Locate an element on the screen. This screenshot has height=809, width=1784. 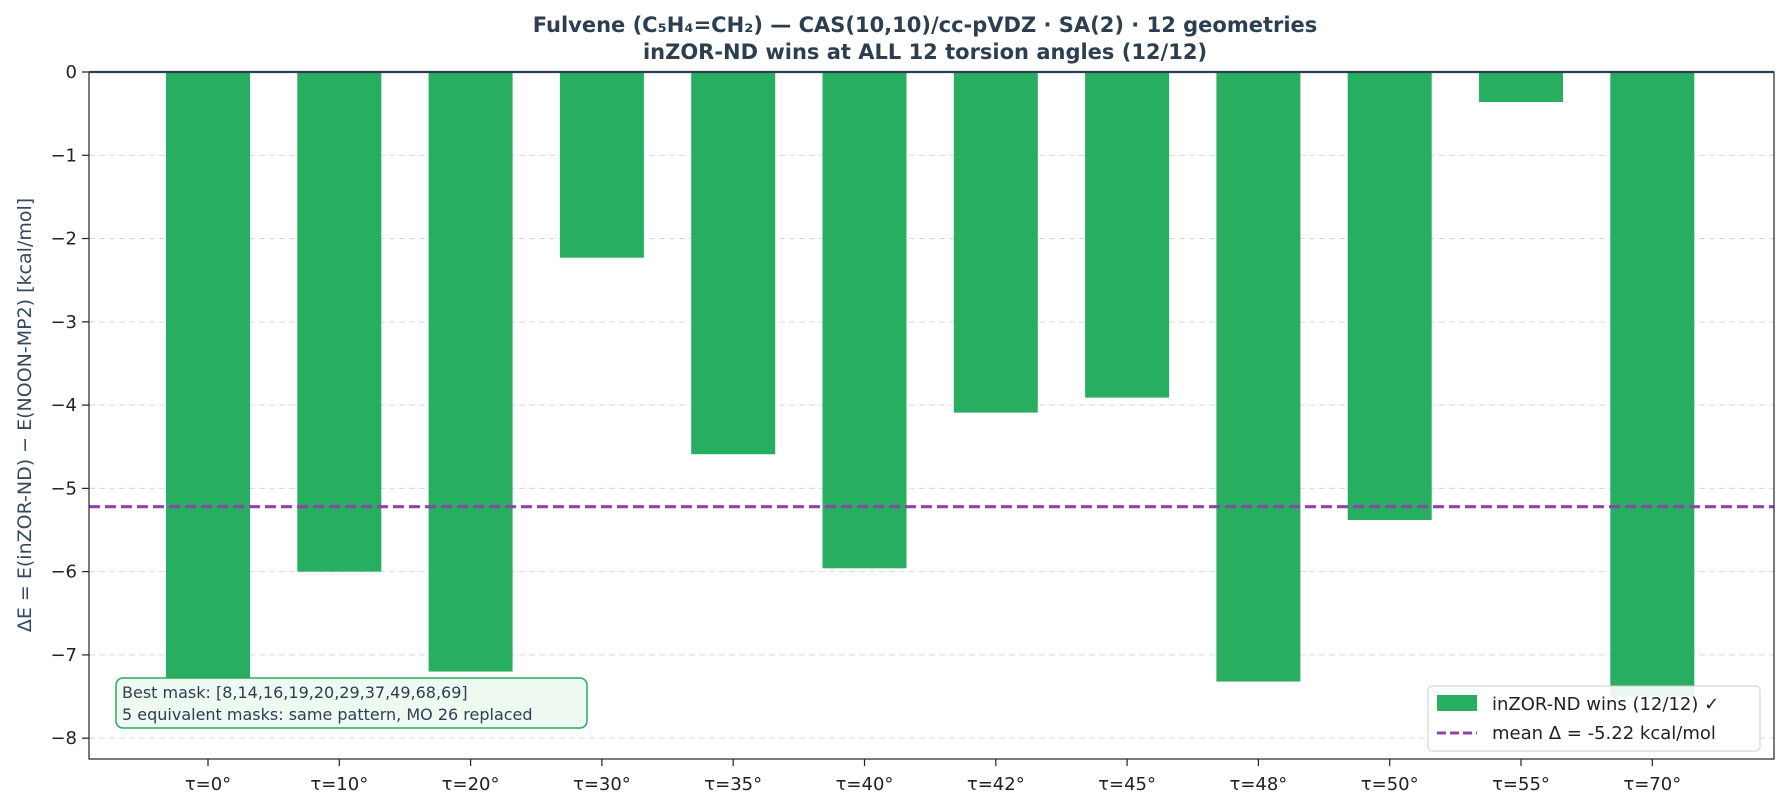
x-tick-label: τ=50° is located at coordinates (1390, 784).